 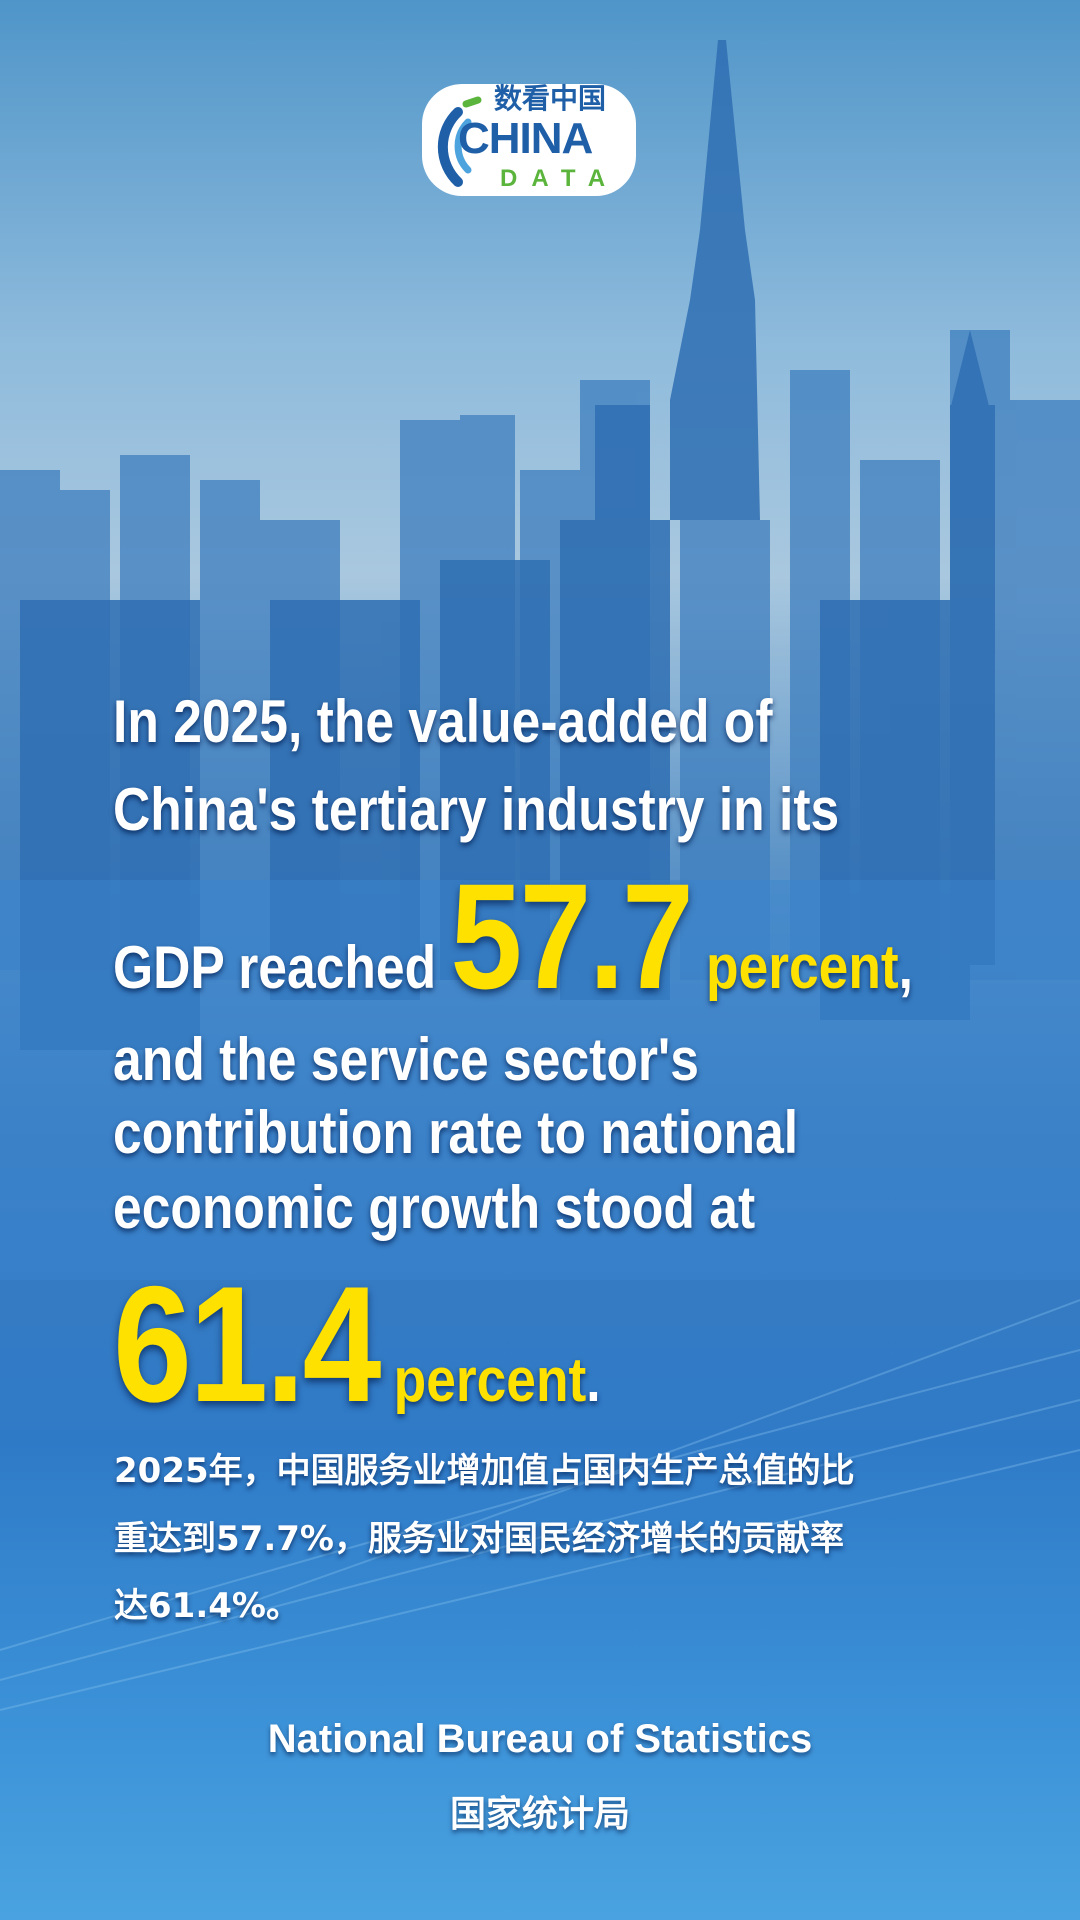 I want to click on signal-arc-icon, so click(x=529, y=140).